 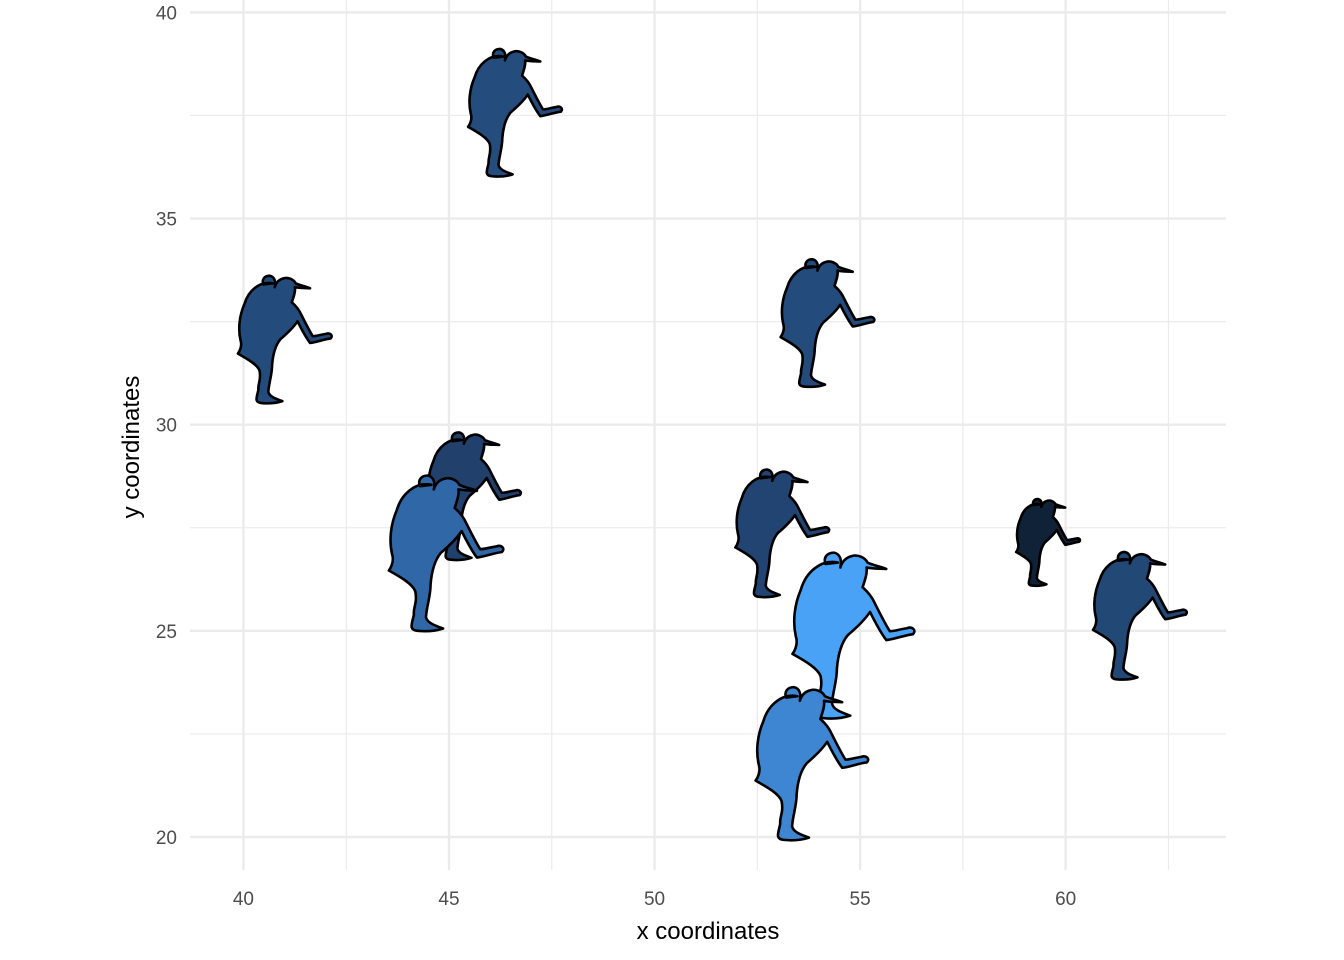 What do you see at coordinates (166, 13) in the screenshot?
I see `y-tick-label: 40` at bounding box center [166, 13].